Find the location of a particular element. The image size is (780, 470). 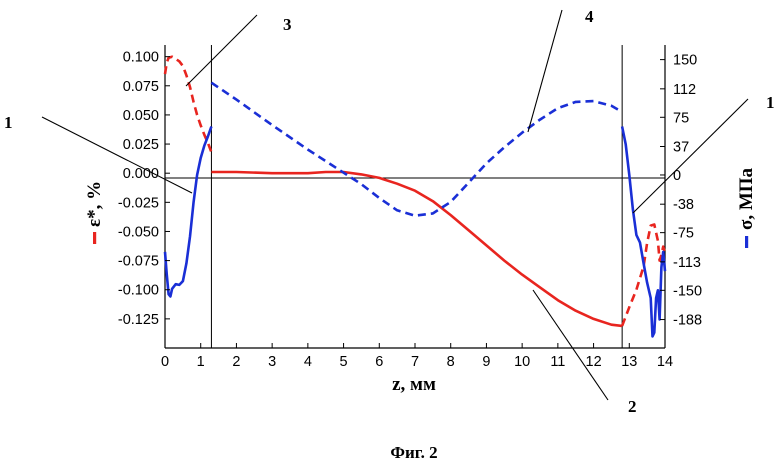

x-tick-label: 8 is located at coordinates (451, 362).